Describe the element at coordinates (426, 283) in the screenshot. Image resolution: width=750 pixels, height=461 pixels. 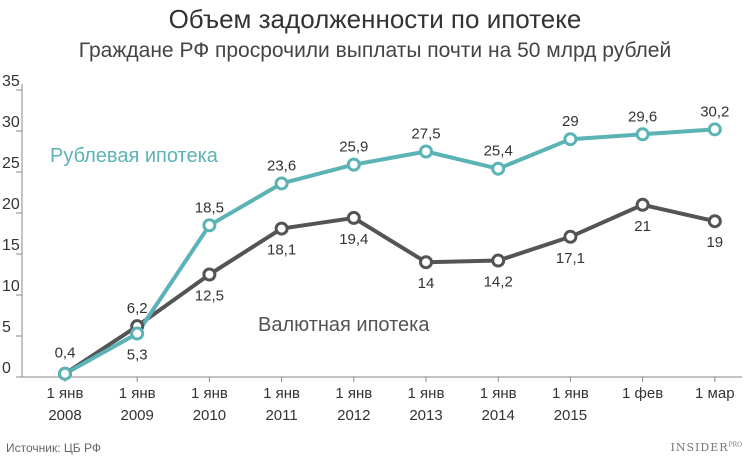
I see `currency-data-label: 14` at that location.